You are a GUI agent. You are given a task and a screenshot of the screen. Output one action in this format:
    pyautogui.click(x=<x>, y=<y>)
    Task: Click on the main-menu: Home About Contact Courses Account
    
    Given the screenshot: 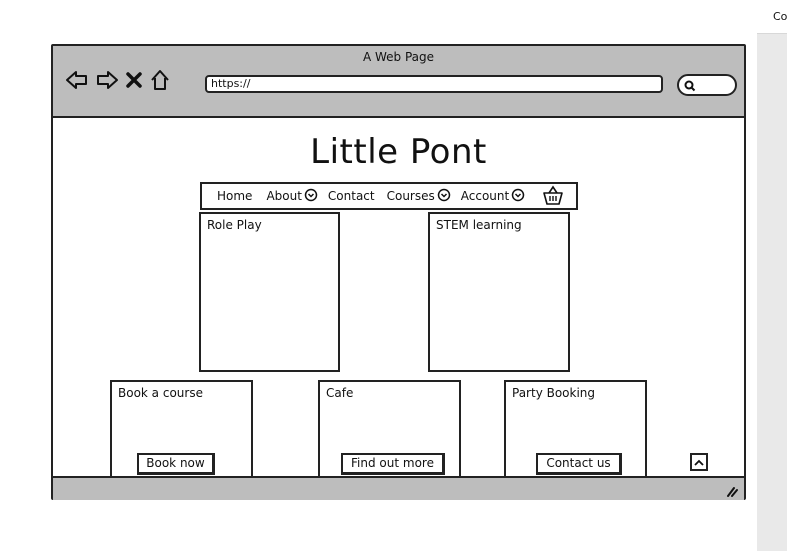 What is the action you would take?
    pyautogui.click(x=389, y=196)
    